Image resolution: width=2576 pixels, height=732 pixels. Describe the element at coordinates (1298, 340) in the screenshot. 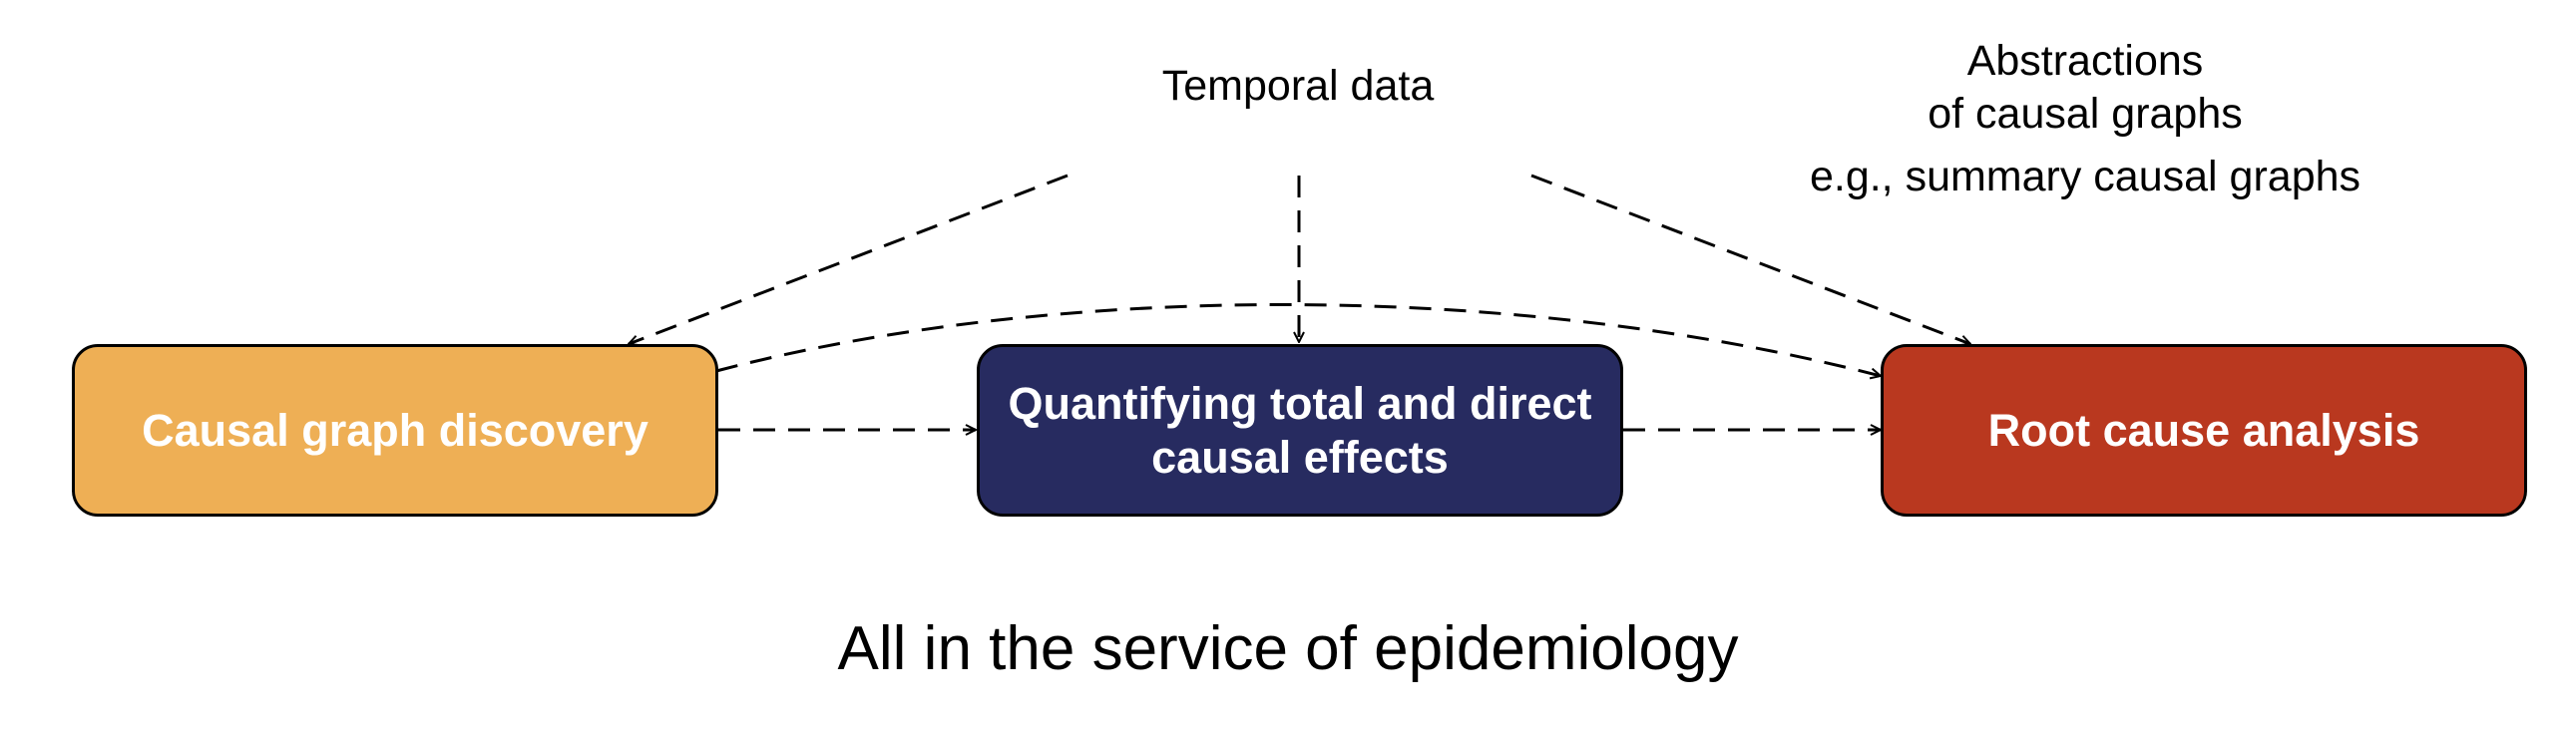

I see `arrow-discovery-to-rca-curved` at that location.